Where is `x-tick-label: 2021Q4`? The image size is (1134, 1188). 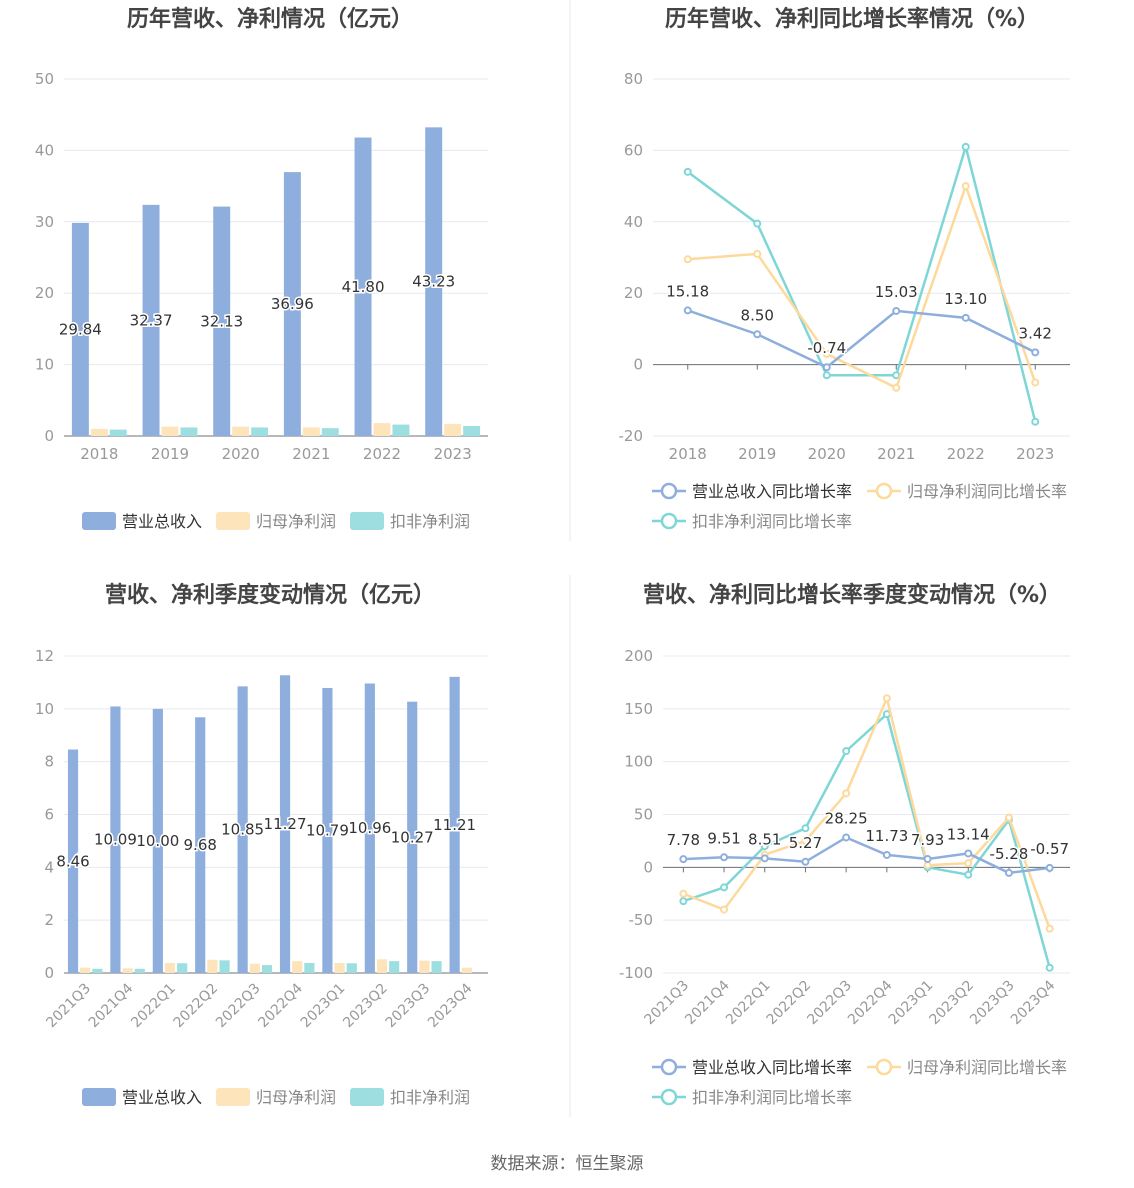 x-tick-label: 2021Q4 is located at coordinates (111, 1005).